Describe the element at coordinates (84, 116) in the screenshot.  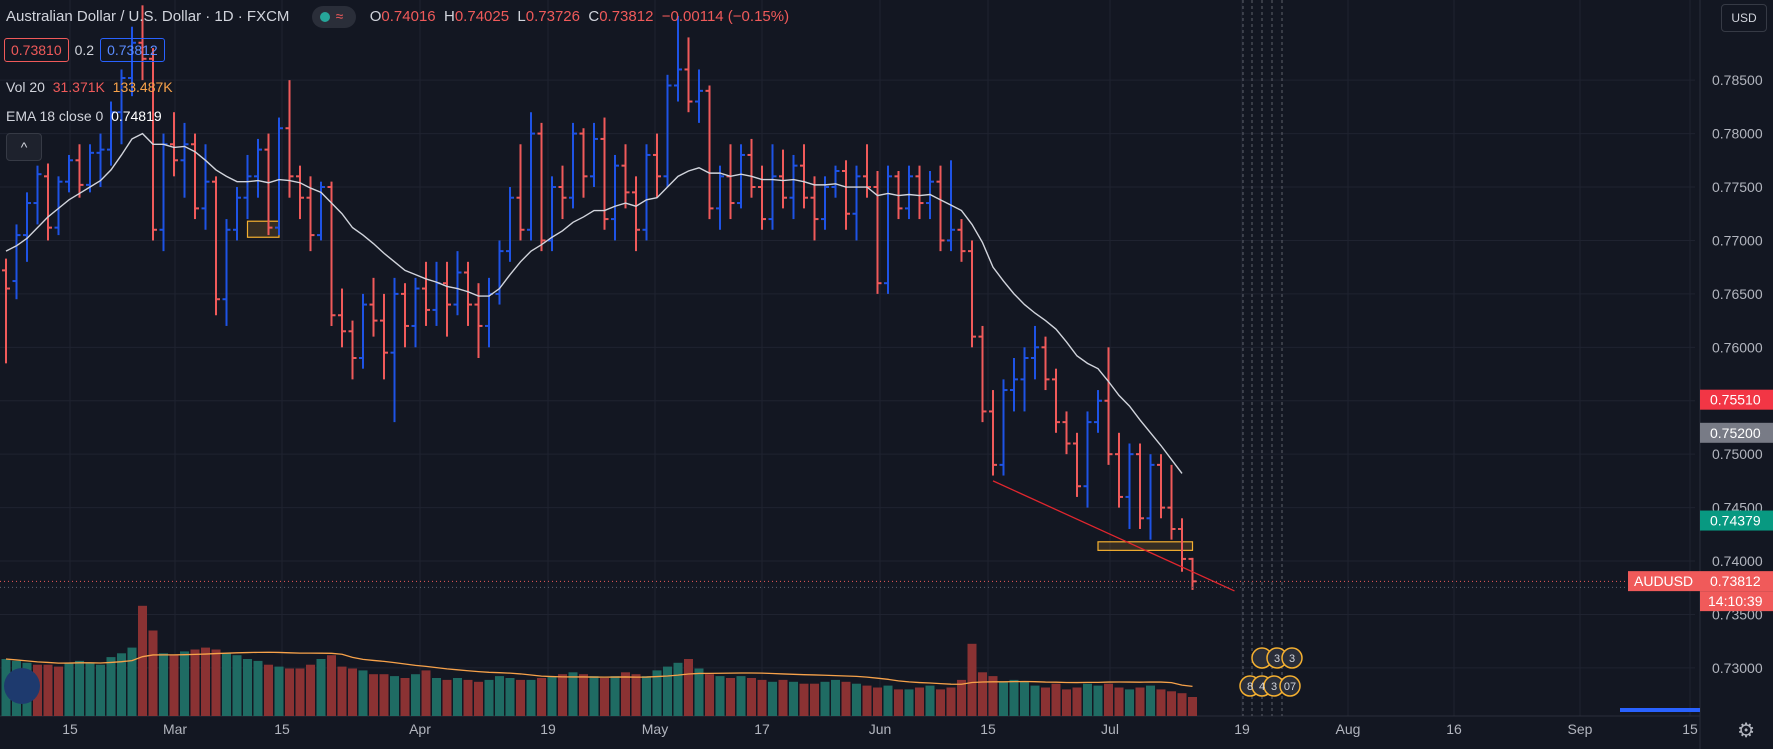
I see `ema-legend: EMA 18 close 0 0.74819` at that location.